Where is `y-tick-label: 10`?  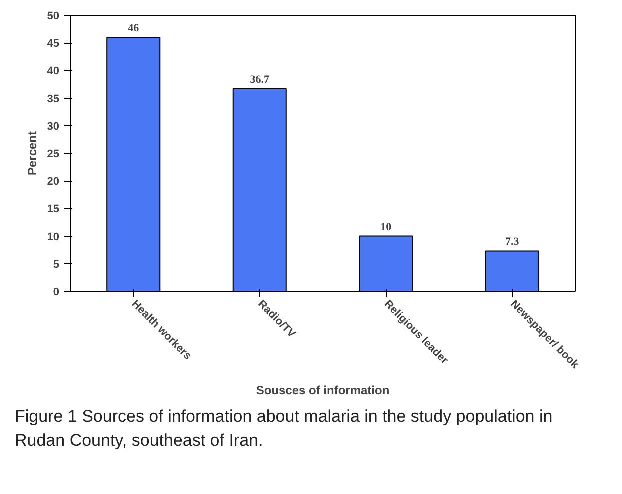 y-tick-label: 10 is located at coordinates (53, 237).